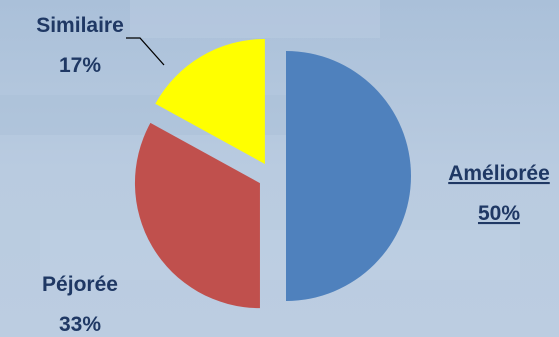 The width and height of the screenshot is (559, 337). What do you see at coordinates (197, 215) in the screenshot?
I see `pie-slice-pejoree` at bounding box center [197, 215].